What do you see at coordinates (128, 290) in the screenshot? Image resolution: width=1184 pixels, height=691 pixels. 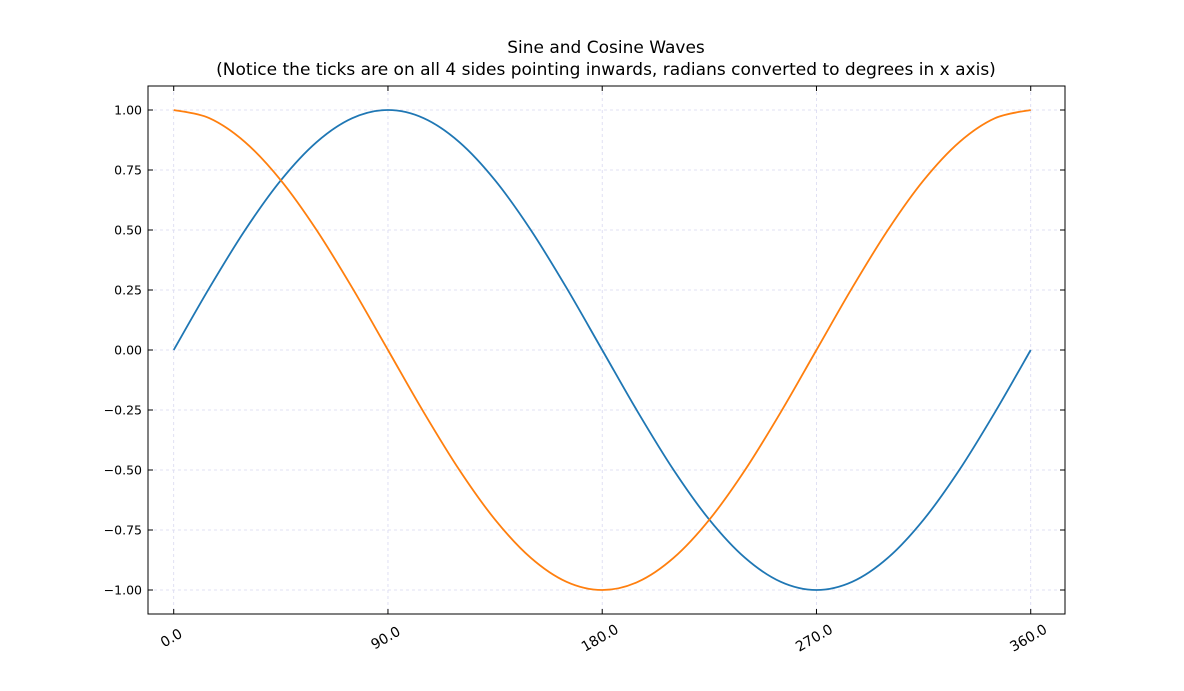 I see `y-tick-label: 0.25` at bounding box center [128, 290].